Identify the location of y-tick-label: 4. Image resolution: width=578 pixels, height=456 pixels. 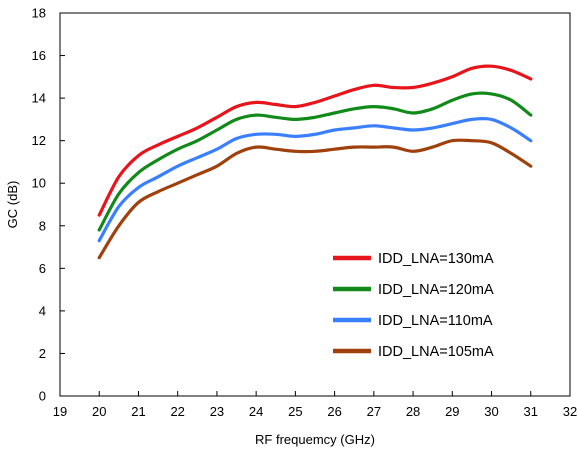
(42, 310).